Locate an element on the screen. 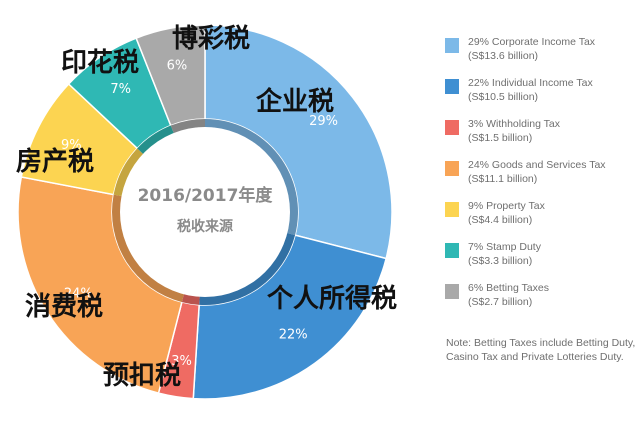 The height and width of the screenshot is (425, 638). legend-line1: 22% Individual Income Tax is located at coordinates (530, 83).